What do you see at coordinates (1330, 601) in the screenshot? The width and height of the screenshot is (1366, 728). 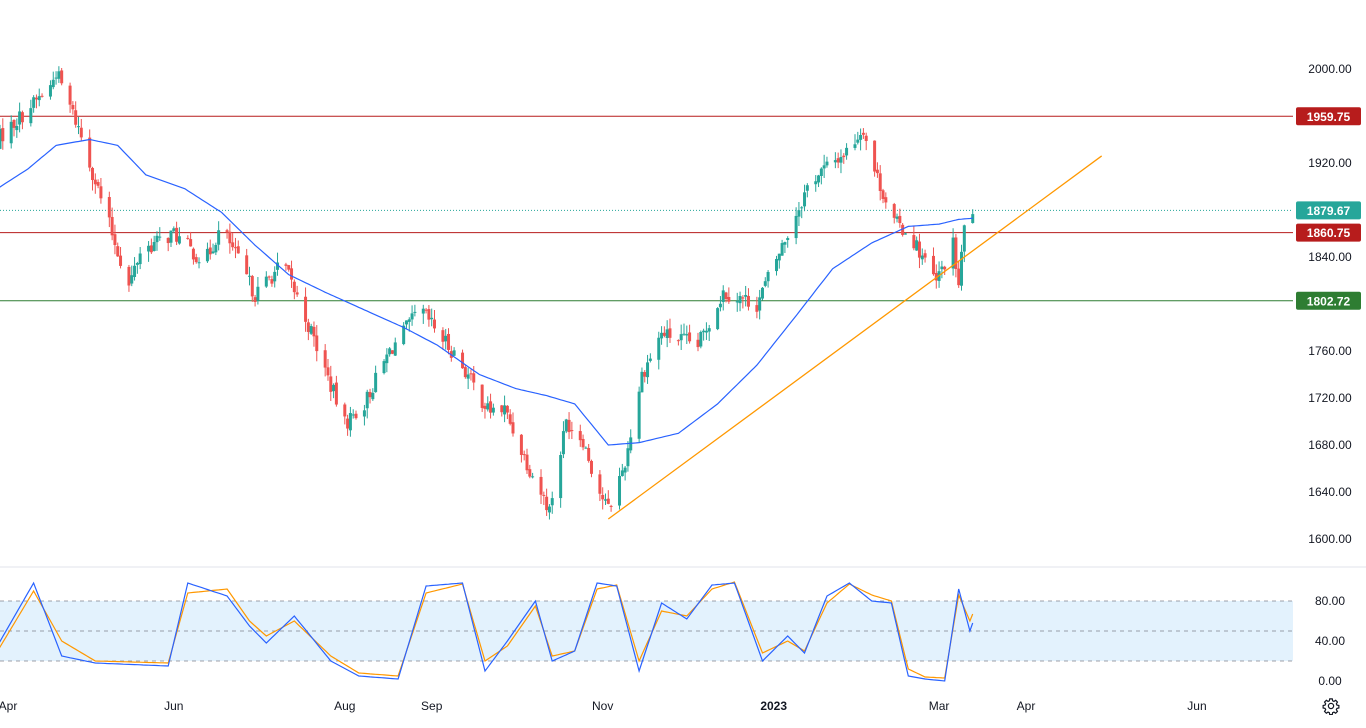 I see `oscillator-y-tick-label: 80.00` at bounding box center [1330, 601].